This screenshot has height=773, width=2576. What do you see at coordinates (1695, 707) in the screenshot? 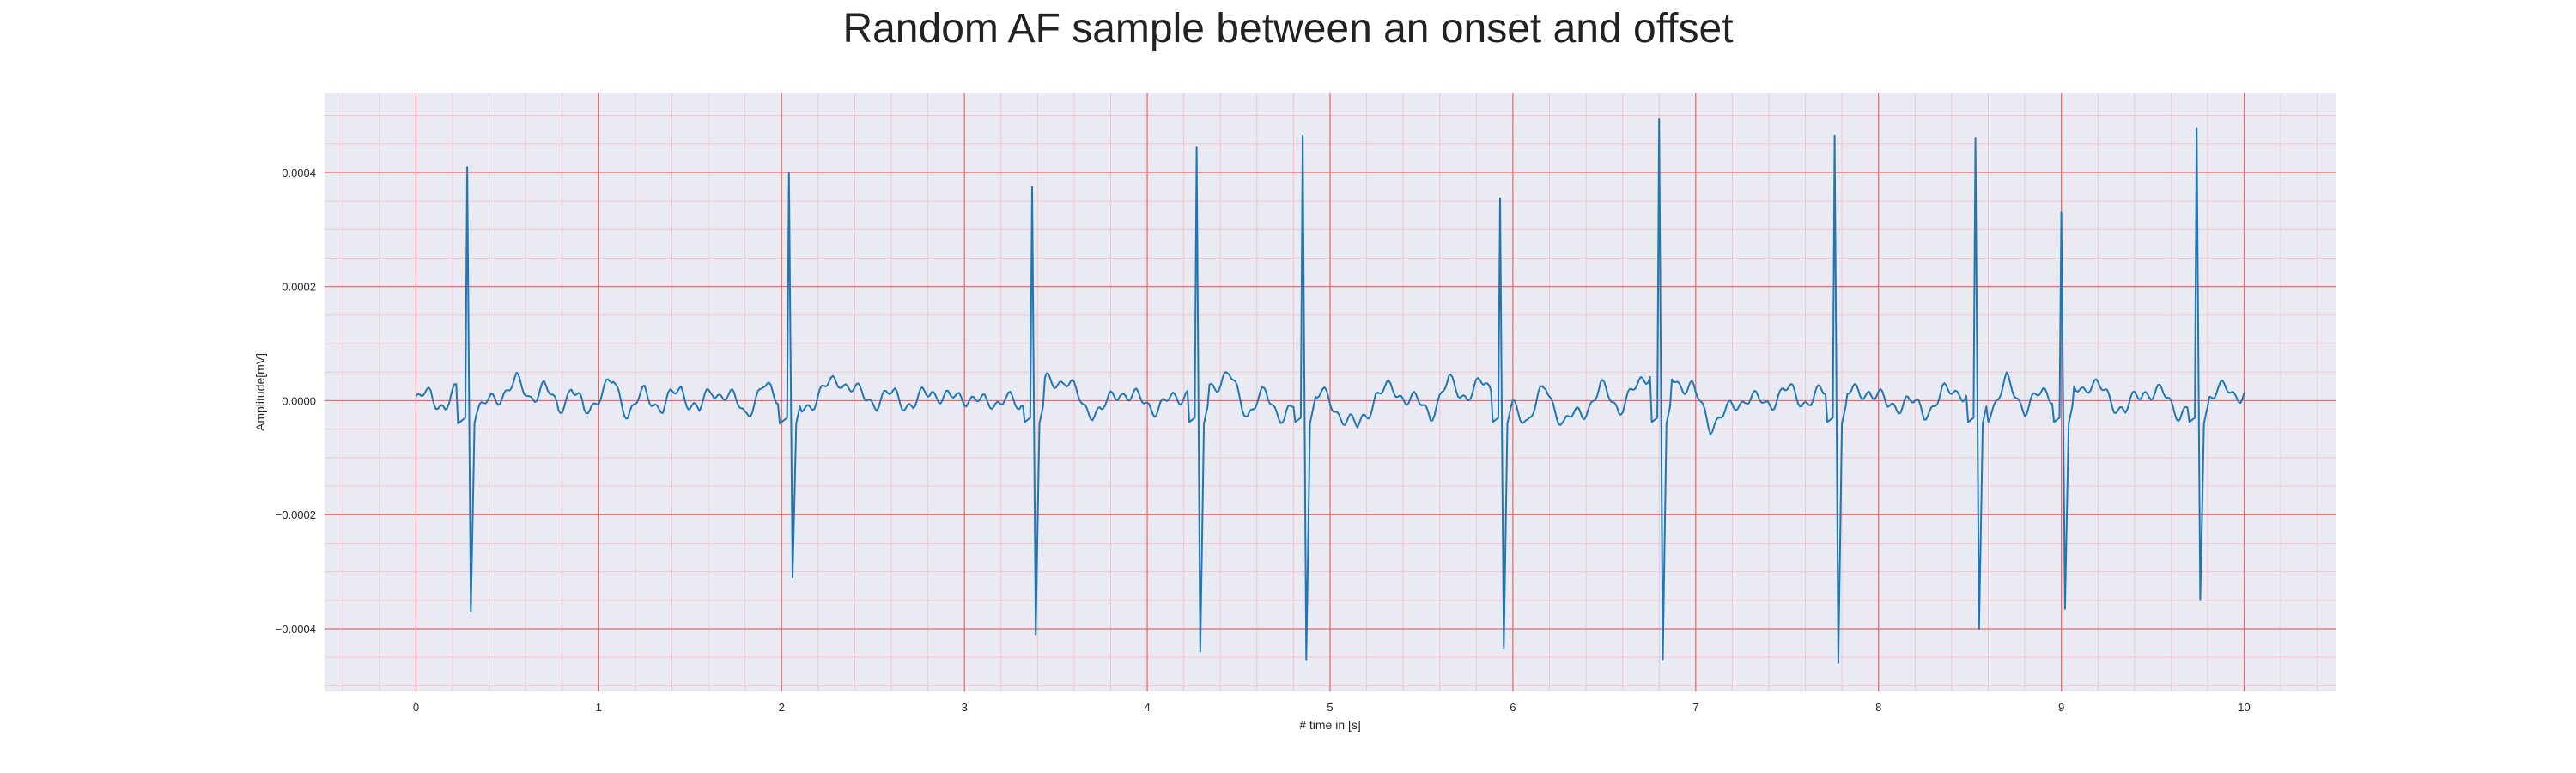
I see `x-tick-label: 7` at bounding box center [1695, 707].